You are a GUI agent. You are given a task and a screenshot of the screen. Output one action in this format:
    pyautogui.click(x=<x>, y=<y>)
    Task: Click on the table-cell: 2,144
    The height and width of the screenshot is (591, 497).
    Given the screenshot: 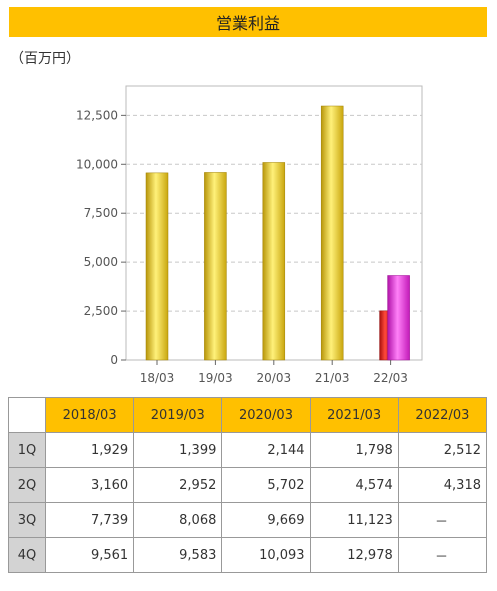 What is the action you would take?
    pyautogui.click(x=266, y=450)
    